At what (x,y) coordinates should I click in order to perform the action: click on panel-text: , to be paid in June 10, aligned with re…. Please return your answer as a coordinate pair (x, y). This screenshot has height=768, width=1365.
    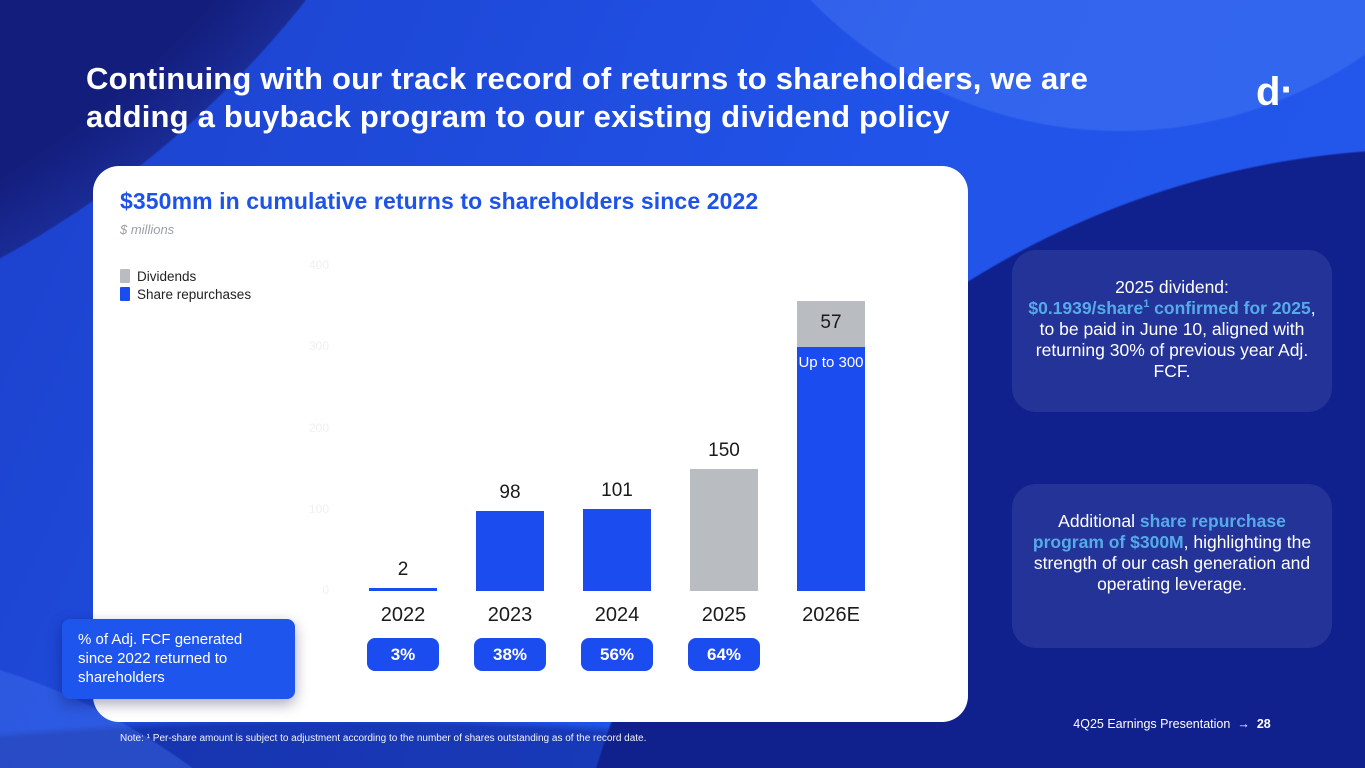
    Looking at the image, I should click on (1178, 339).